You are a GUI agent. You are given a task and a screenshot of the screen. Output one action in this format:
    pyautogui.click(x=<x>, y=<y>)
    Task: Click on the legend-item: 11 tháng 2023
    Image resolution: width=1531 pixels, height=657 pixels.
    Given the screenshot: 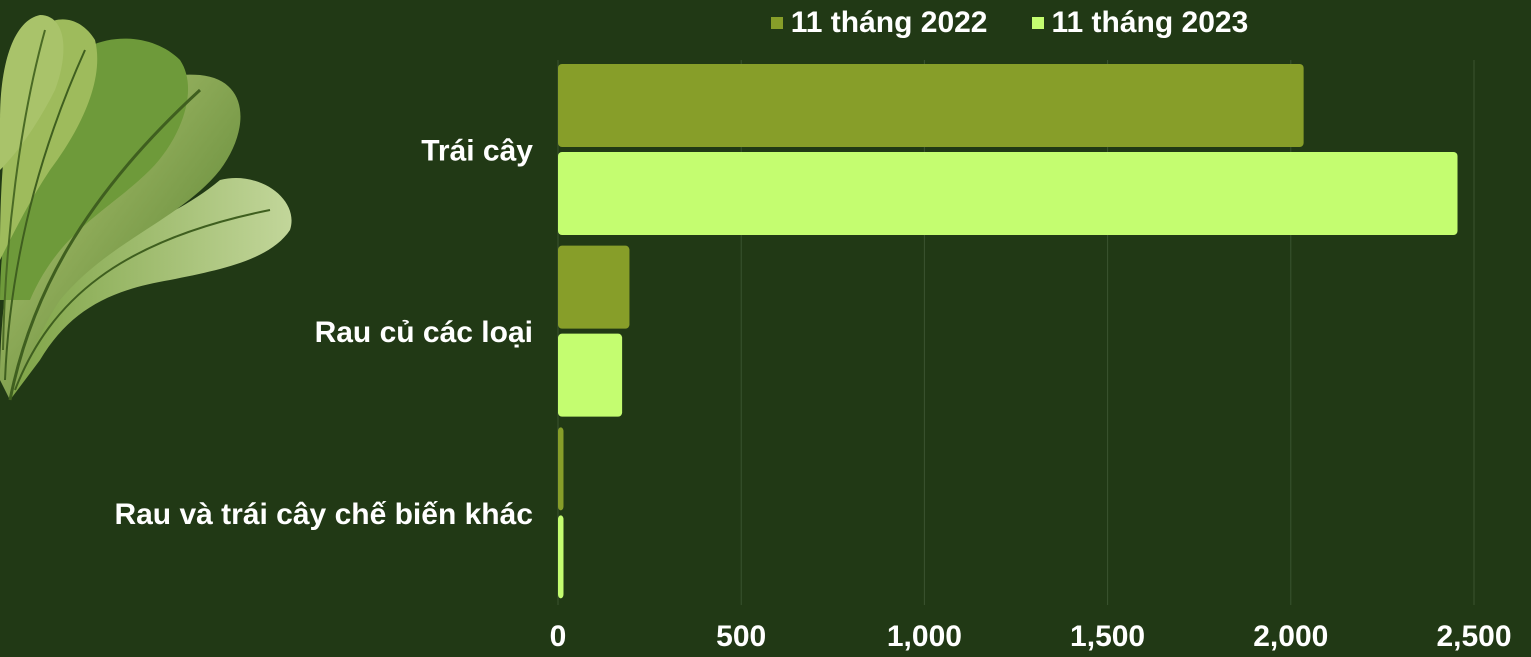 What is the action you would take?
    pyautogui.click(x=1140, y=23)
    